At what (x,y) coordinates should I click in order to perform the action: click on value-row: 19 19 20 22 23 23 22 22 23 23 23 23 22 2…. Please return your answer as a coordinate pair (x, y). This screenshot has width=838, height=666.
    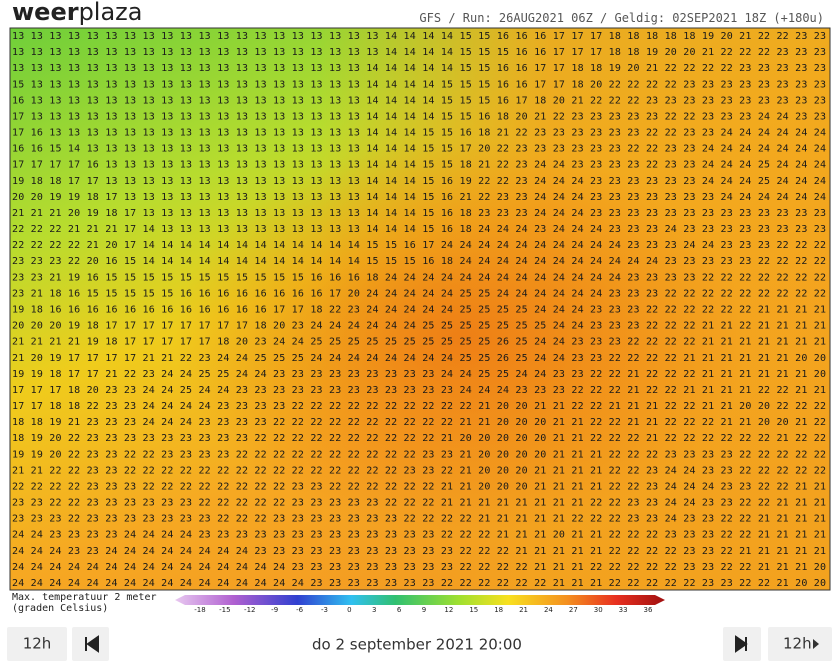
    Looking at the image, I should click on (419, 454).